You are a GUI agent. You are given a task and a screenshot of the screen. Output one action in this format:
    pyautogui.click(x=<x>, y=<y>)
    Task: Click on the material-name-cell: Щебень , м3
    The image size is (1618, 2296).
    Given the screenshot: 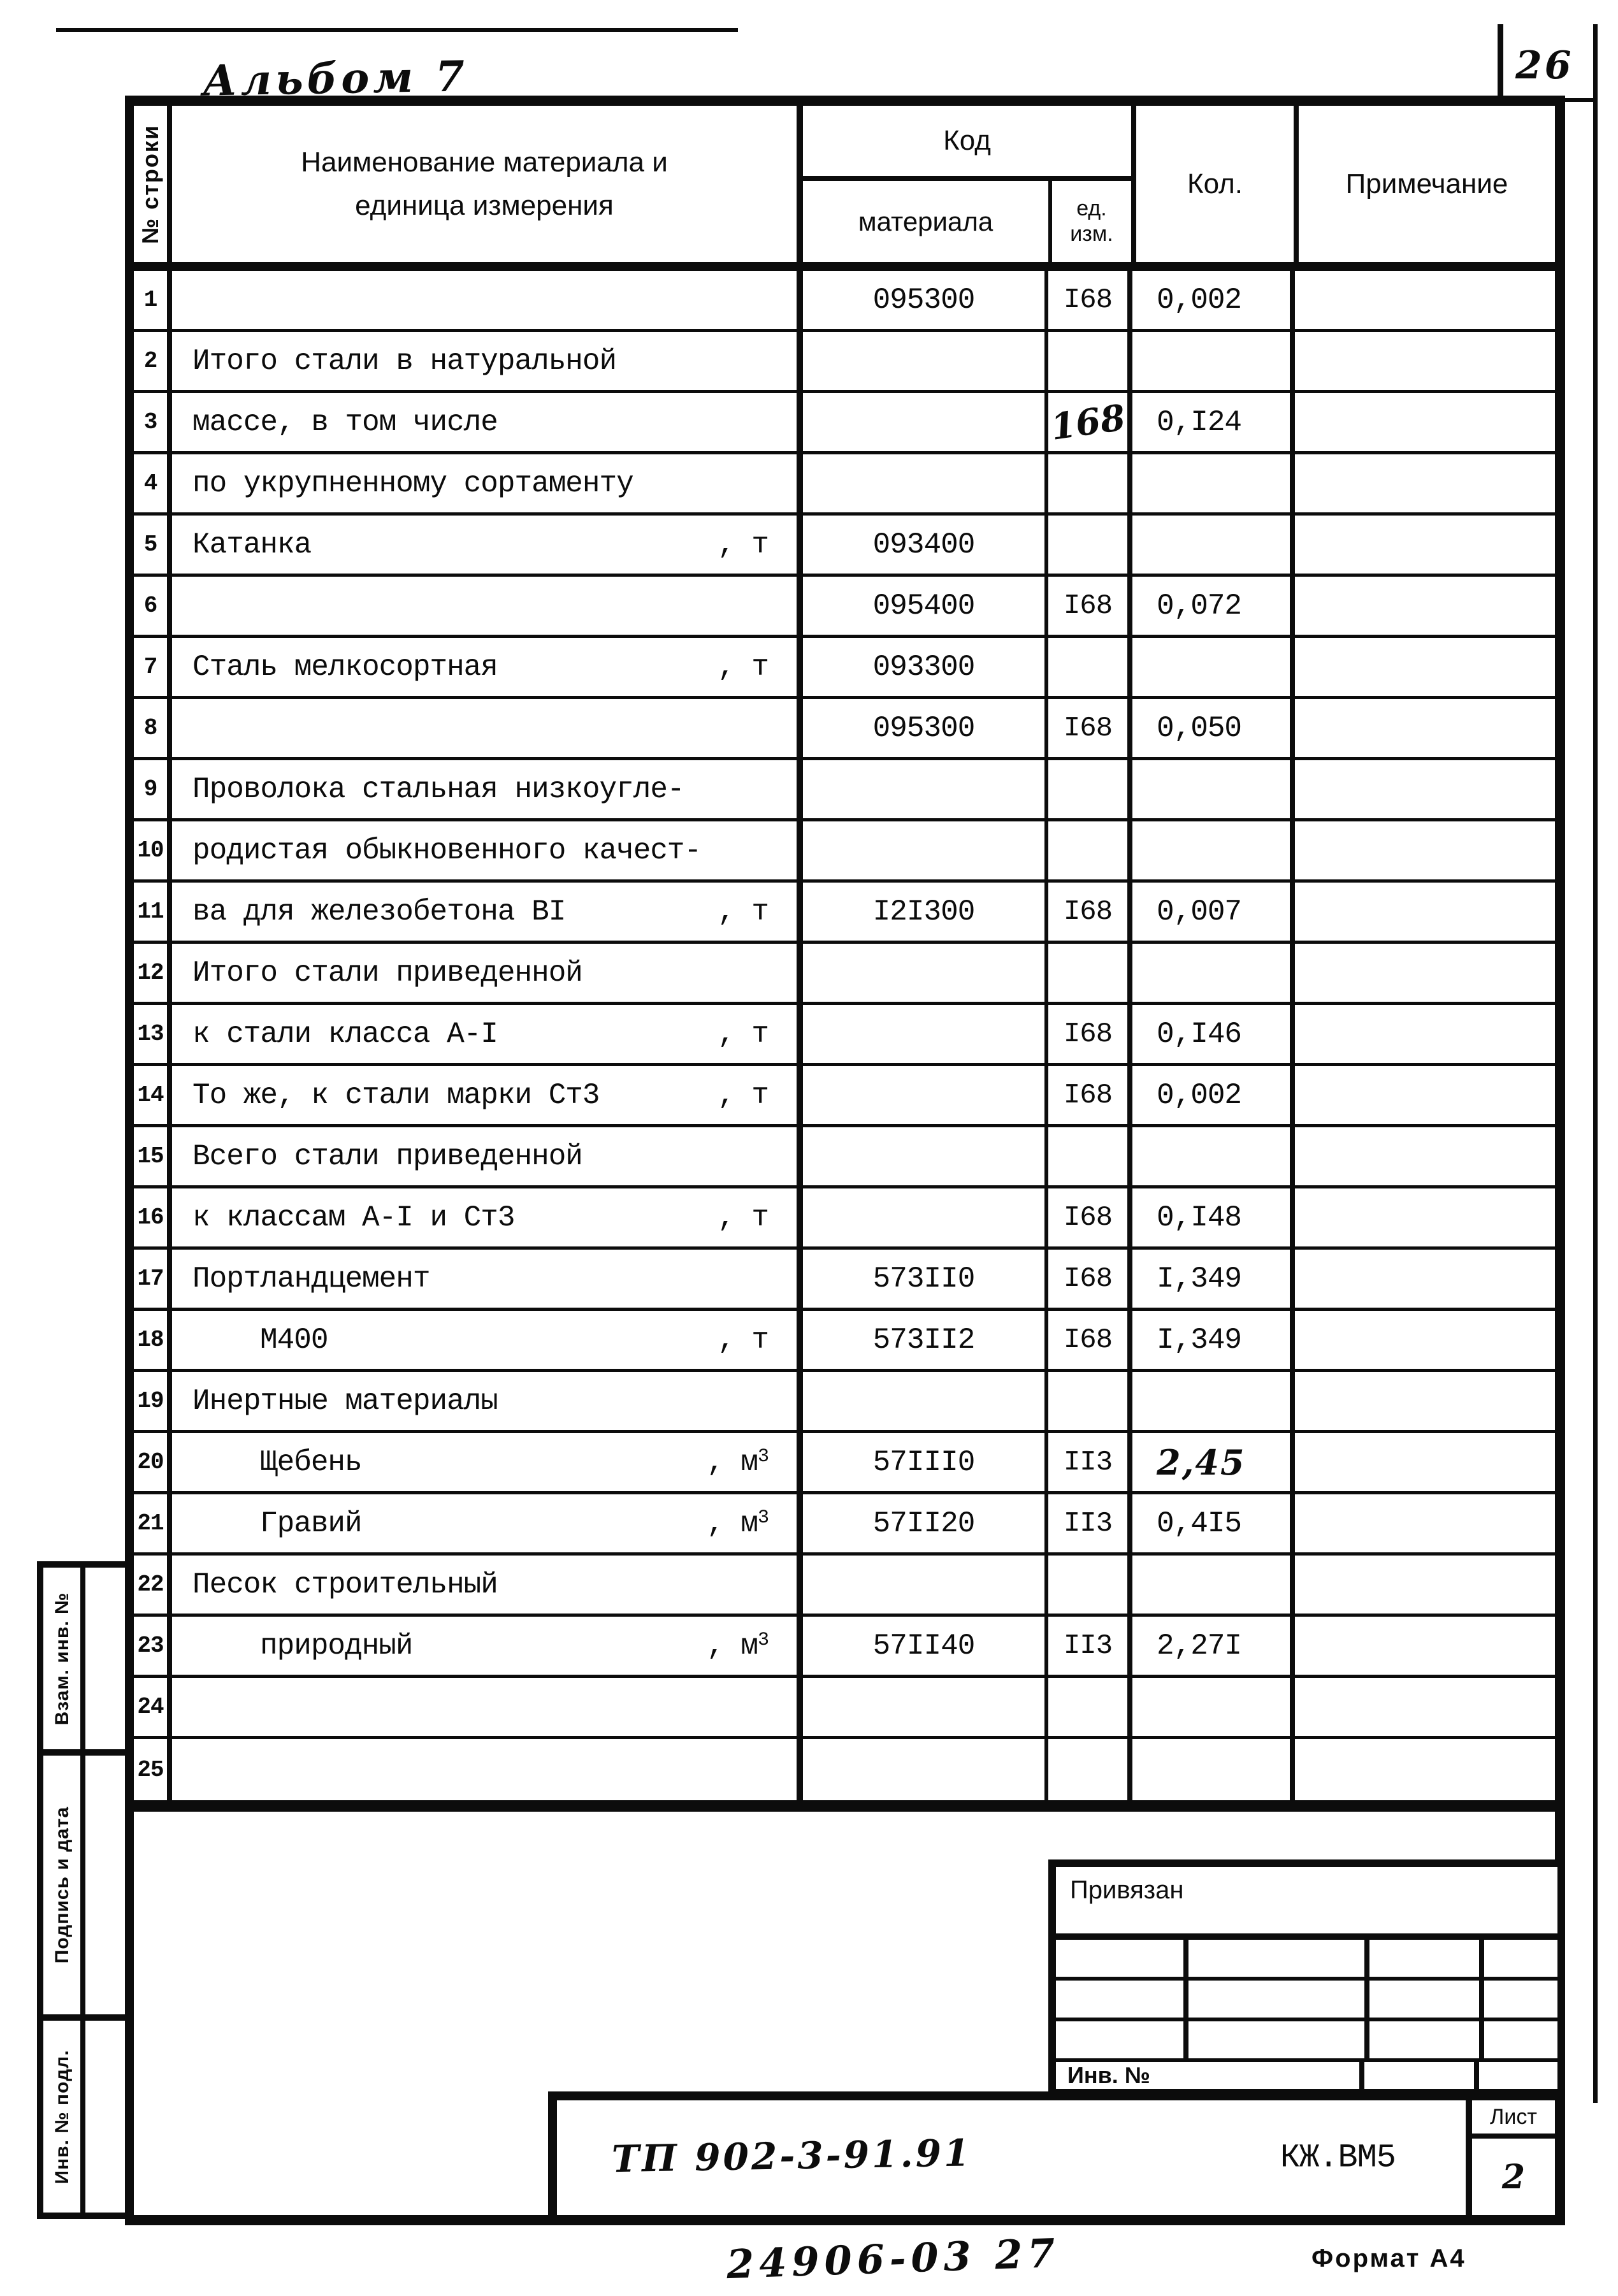 What is the action you would take?
    pyautogui.click(x=487, y=1462)
    